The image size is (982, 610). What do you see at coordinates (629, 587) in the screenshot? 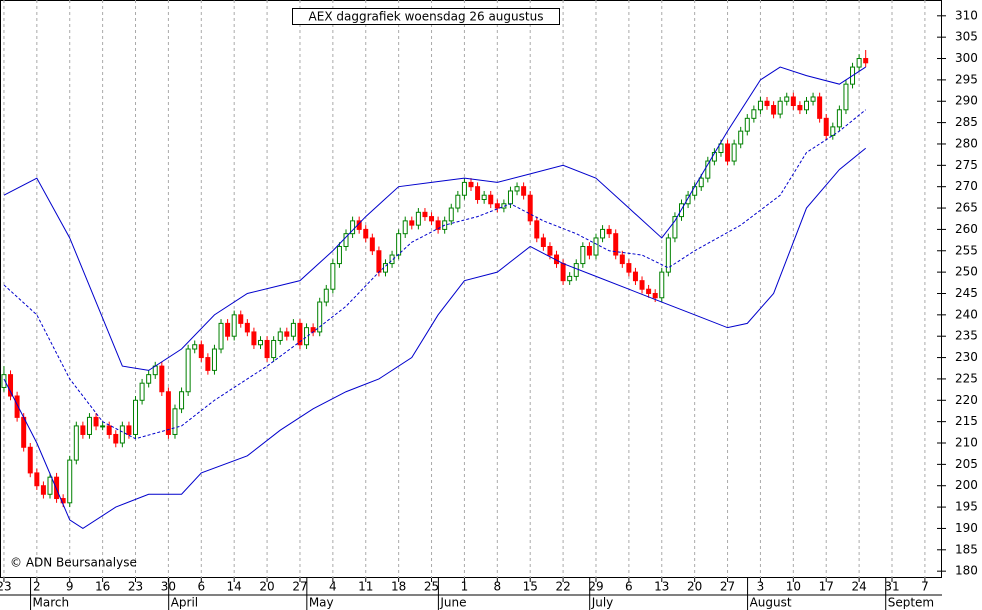
I see `x-tick-label: 6` at bounding box center [629, 587].